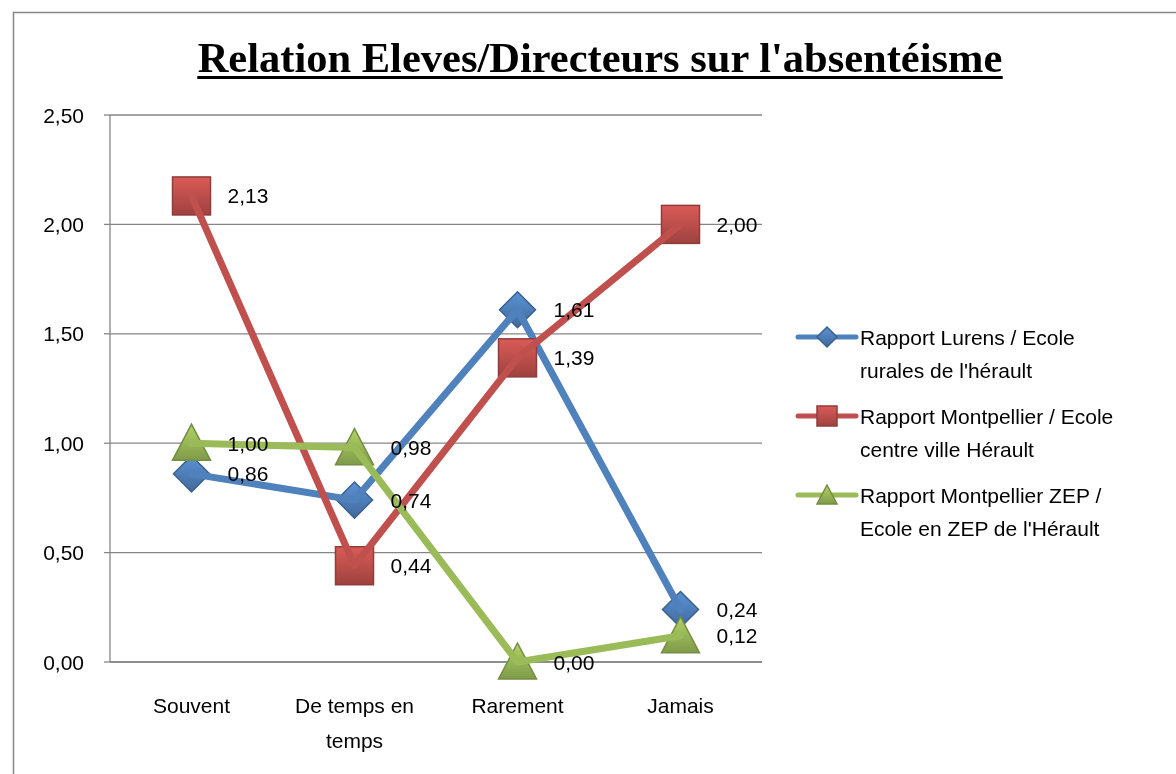 This screenshot has height=774, width=1176. I want to click on legend-label: Rapport Montpellier / Ecole centre ville Hérault, so click(987, 432).